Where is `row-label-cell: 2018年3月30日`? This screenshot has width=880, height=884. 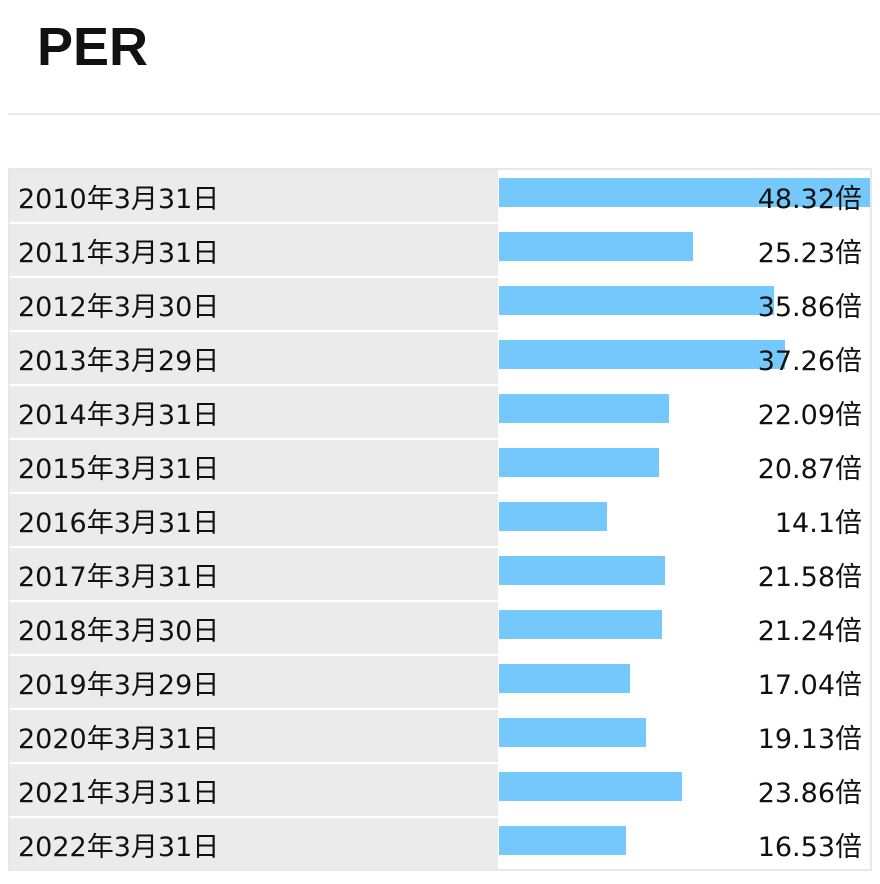 row-label-cell: 2018年3月30日 is located at coordinates (254, 628).